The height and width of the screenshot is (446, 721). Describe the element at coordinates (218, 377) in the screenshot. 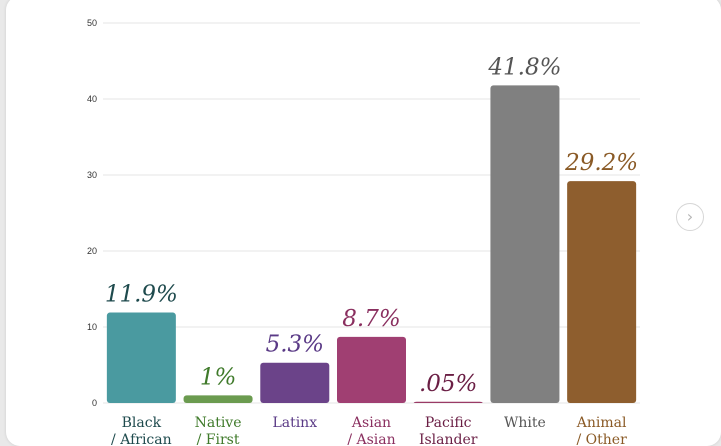

I see `data-label: 1%` at that location.